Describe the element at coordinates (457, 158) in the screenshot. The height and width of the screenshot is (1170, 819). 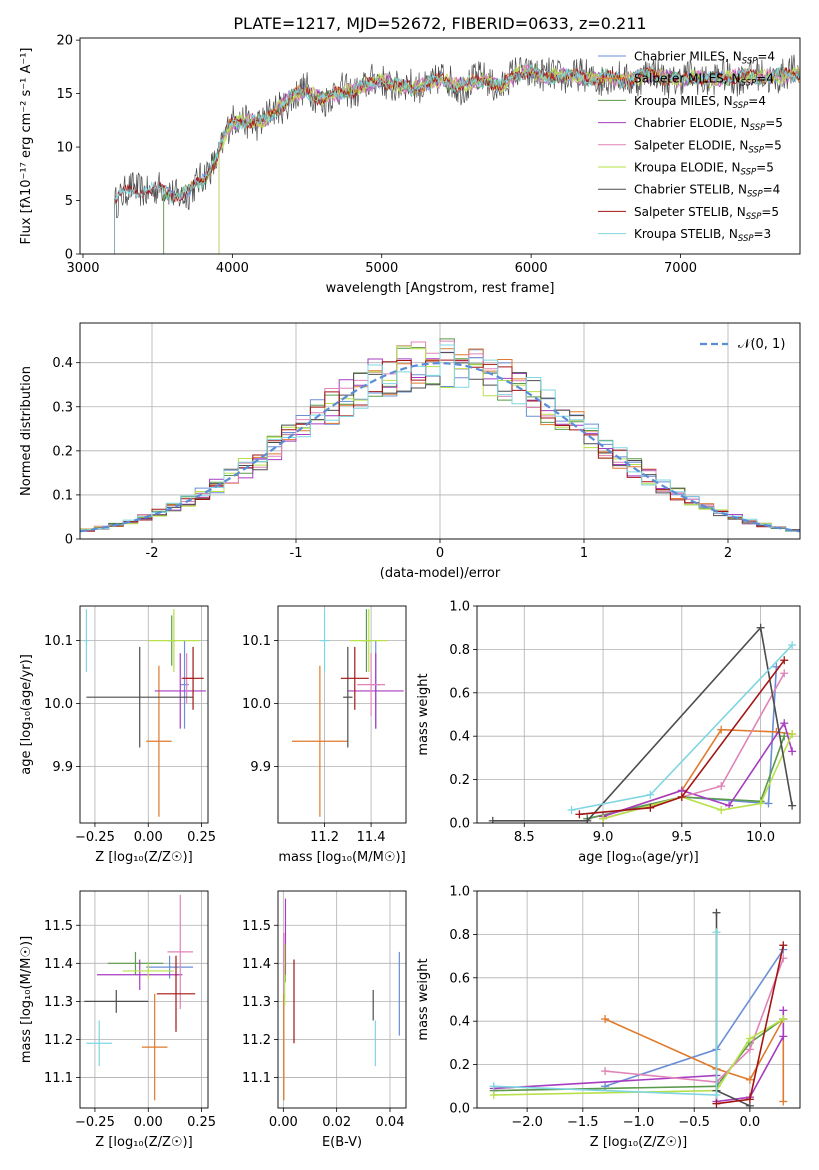
I see `spectrum-line` at that location.